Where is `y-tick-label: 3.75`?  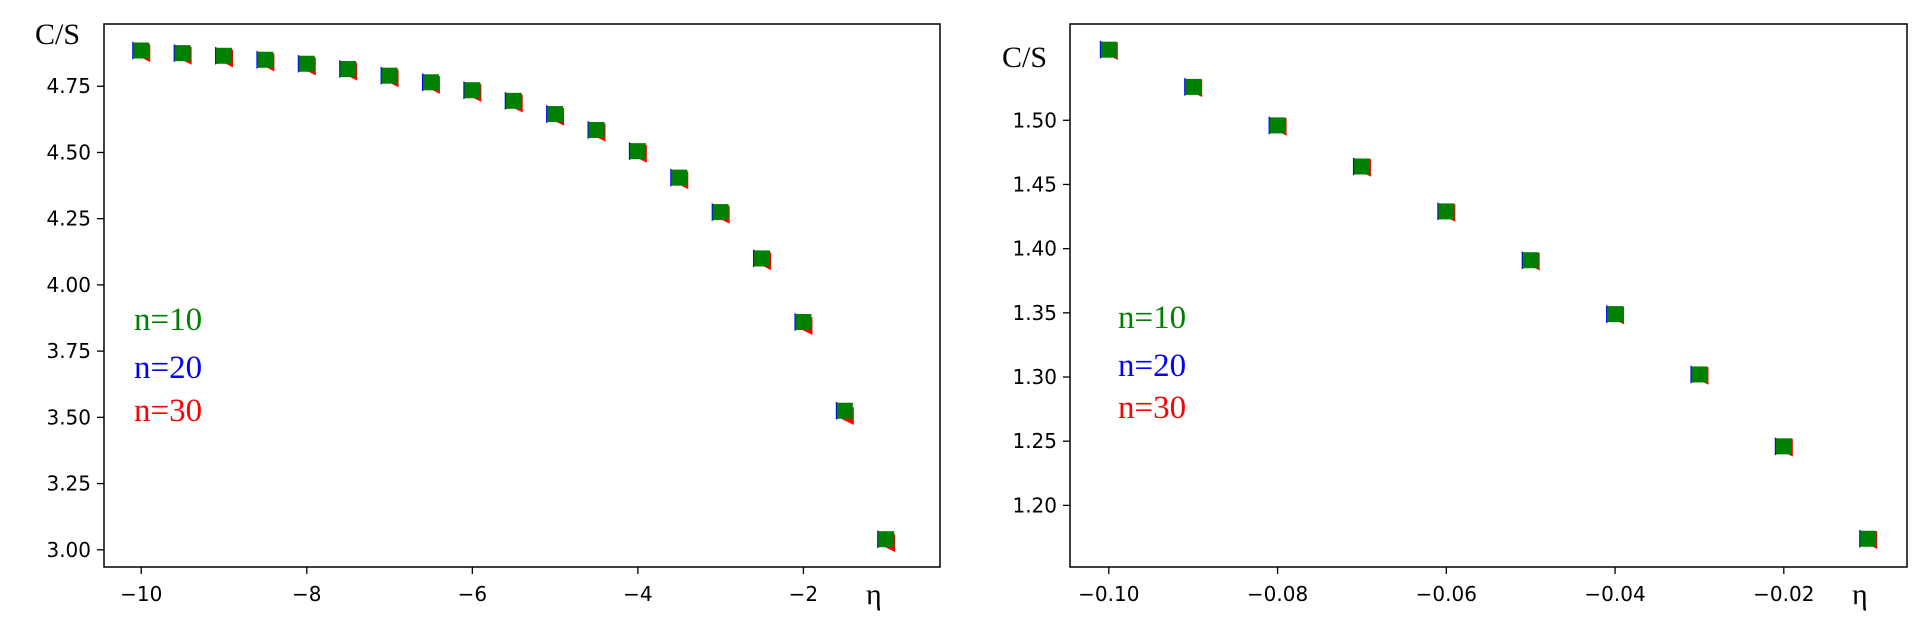 y-tick-label: 3.75 is located at coordinates (68, 351).